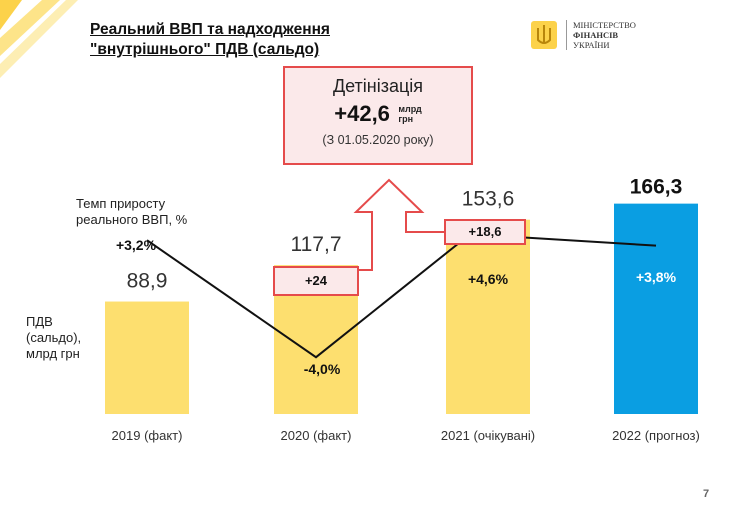  What do you see at coordinates (601, 35) in the screenshot?
I see `ministry-name: МІНІСТЕРСТВО ФІНАНСІВ УКРАЇНИ` at bounding box center [601, 35].